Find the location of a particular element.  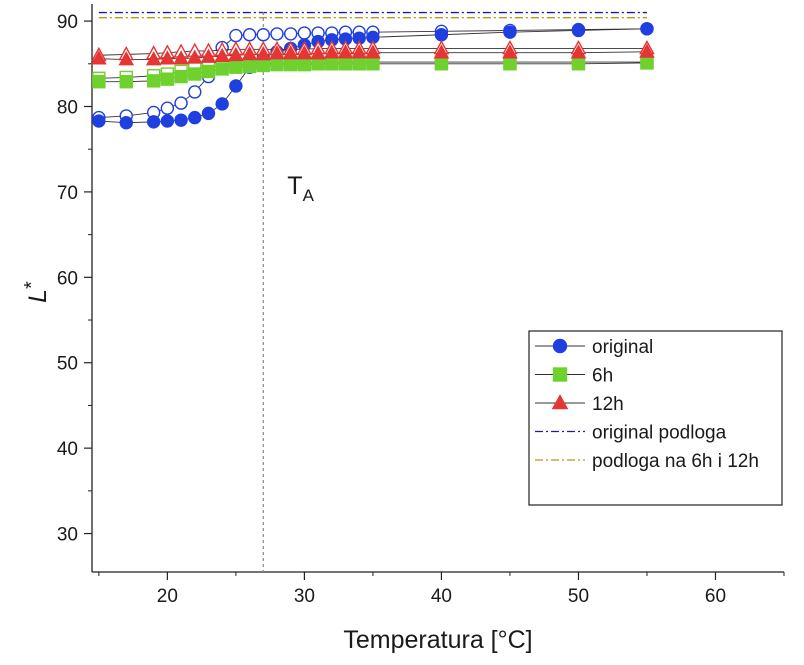

y-tick-label: 30 is located at coordinates (67, 535).